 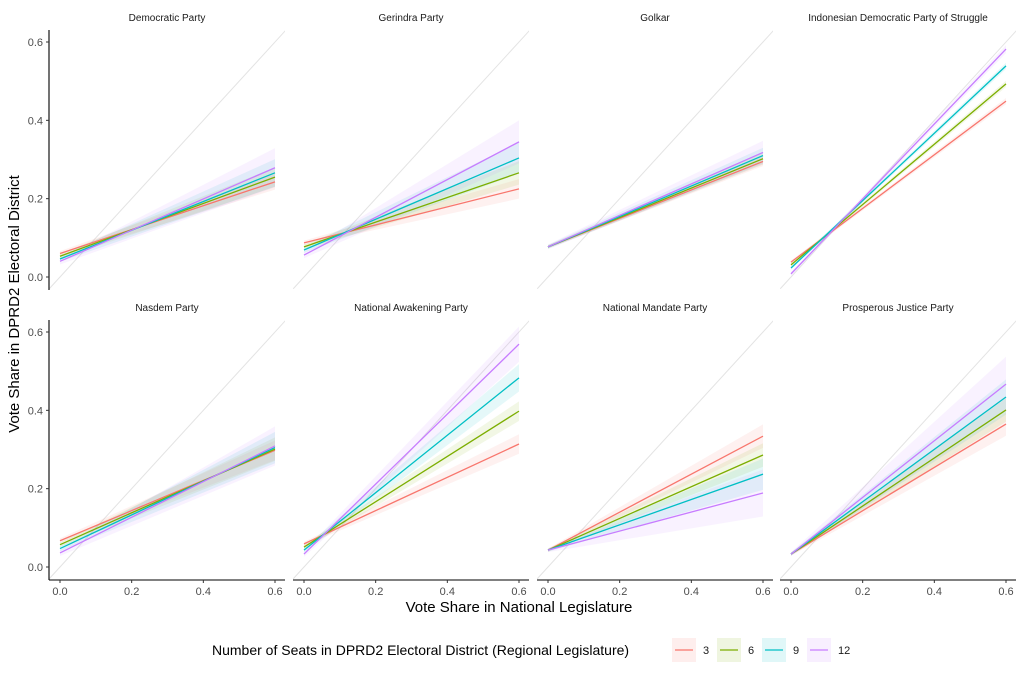 I want to click on panel: National Awakening Party 0.0 0.2 0.4 0.6, so click(x=411, y=450).